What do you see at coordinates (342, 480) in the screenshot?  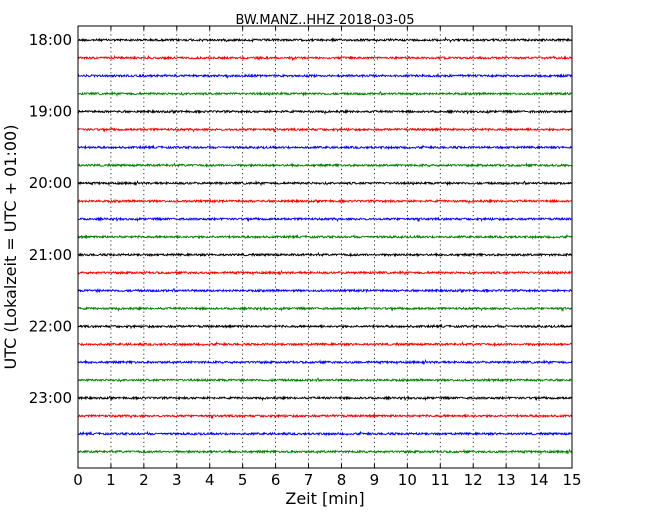 I see `x-tick-label: 8` at bounding box center [342, 480].